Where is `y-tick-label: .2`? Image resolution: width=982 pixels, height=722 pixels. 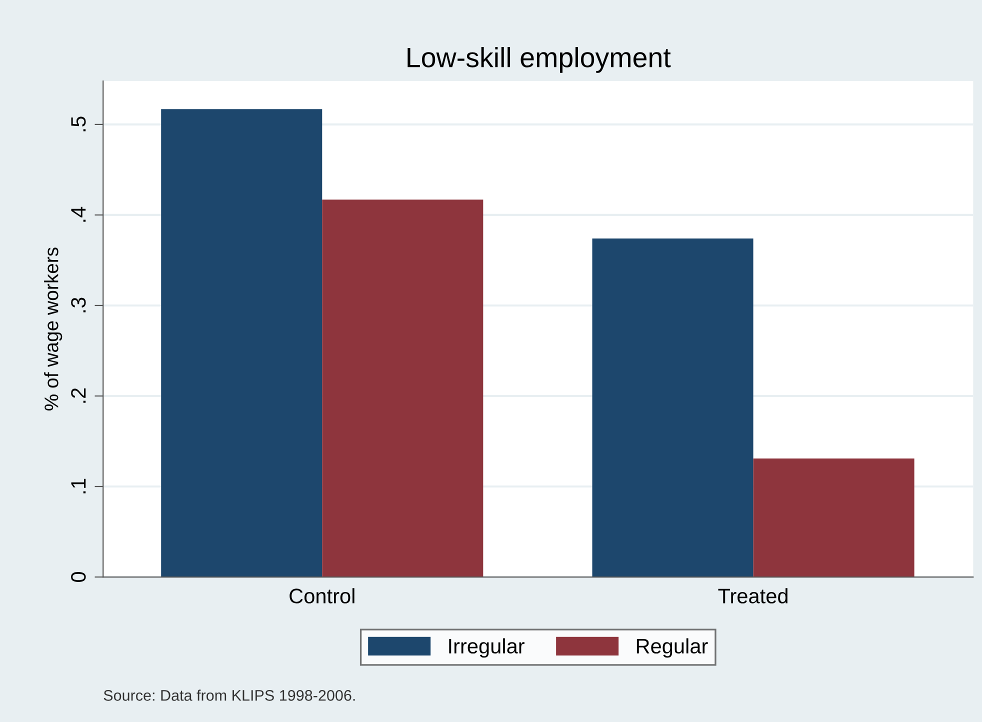 y-tick-label: .2 is located at coordinates (78, 395).